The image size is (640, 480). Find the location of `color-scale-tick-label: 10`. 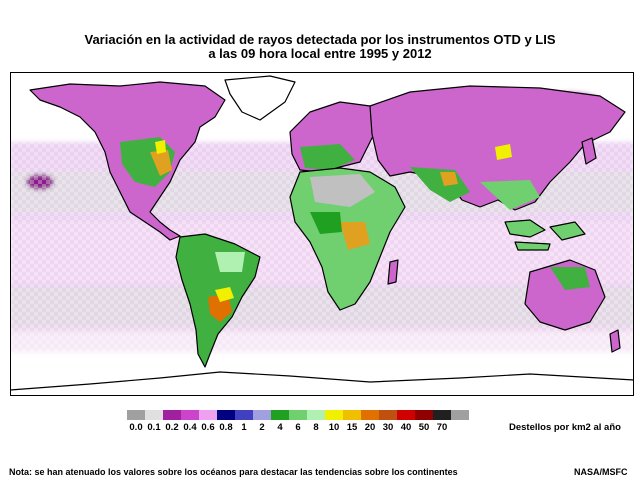

color-scale-tick-label: 10 is located at coordinates (334, 427).